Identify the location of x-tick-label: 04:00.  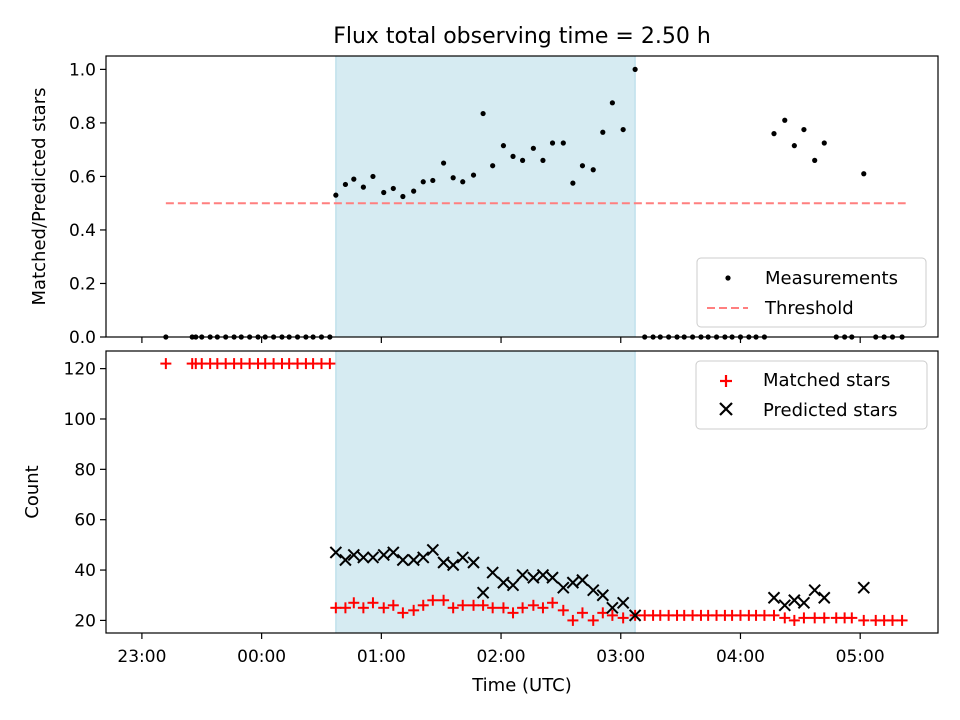
(740, 657).